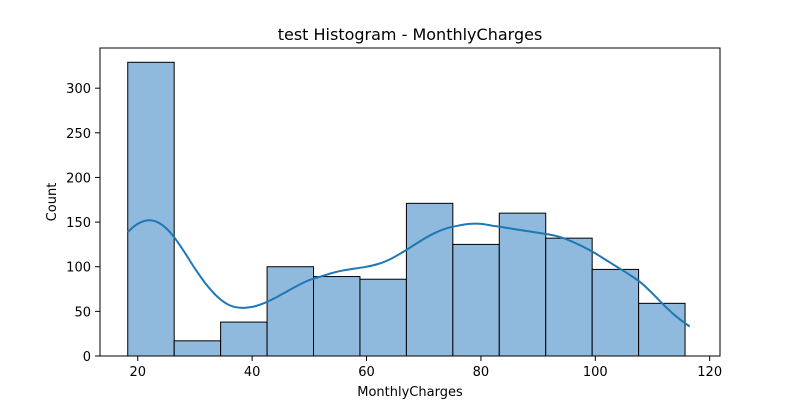 This screenshot has height=400, width=800. I want to click on y-axis-ticks: 0 50 100 150 200 250 300, so click(83, 223).